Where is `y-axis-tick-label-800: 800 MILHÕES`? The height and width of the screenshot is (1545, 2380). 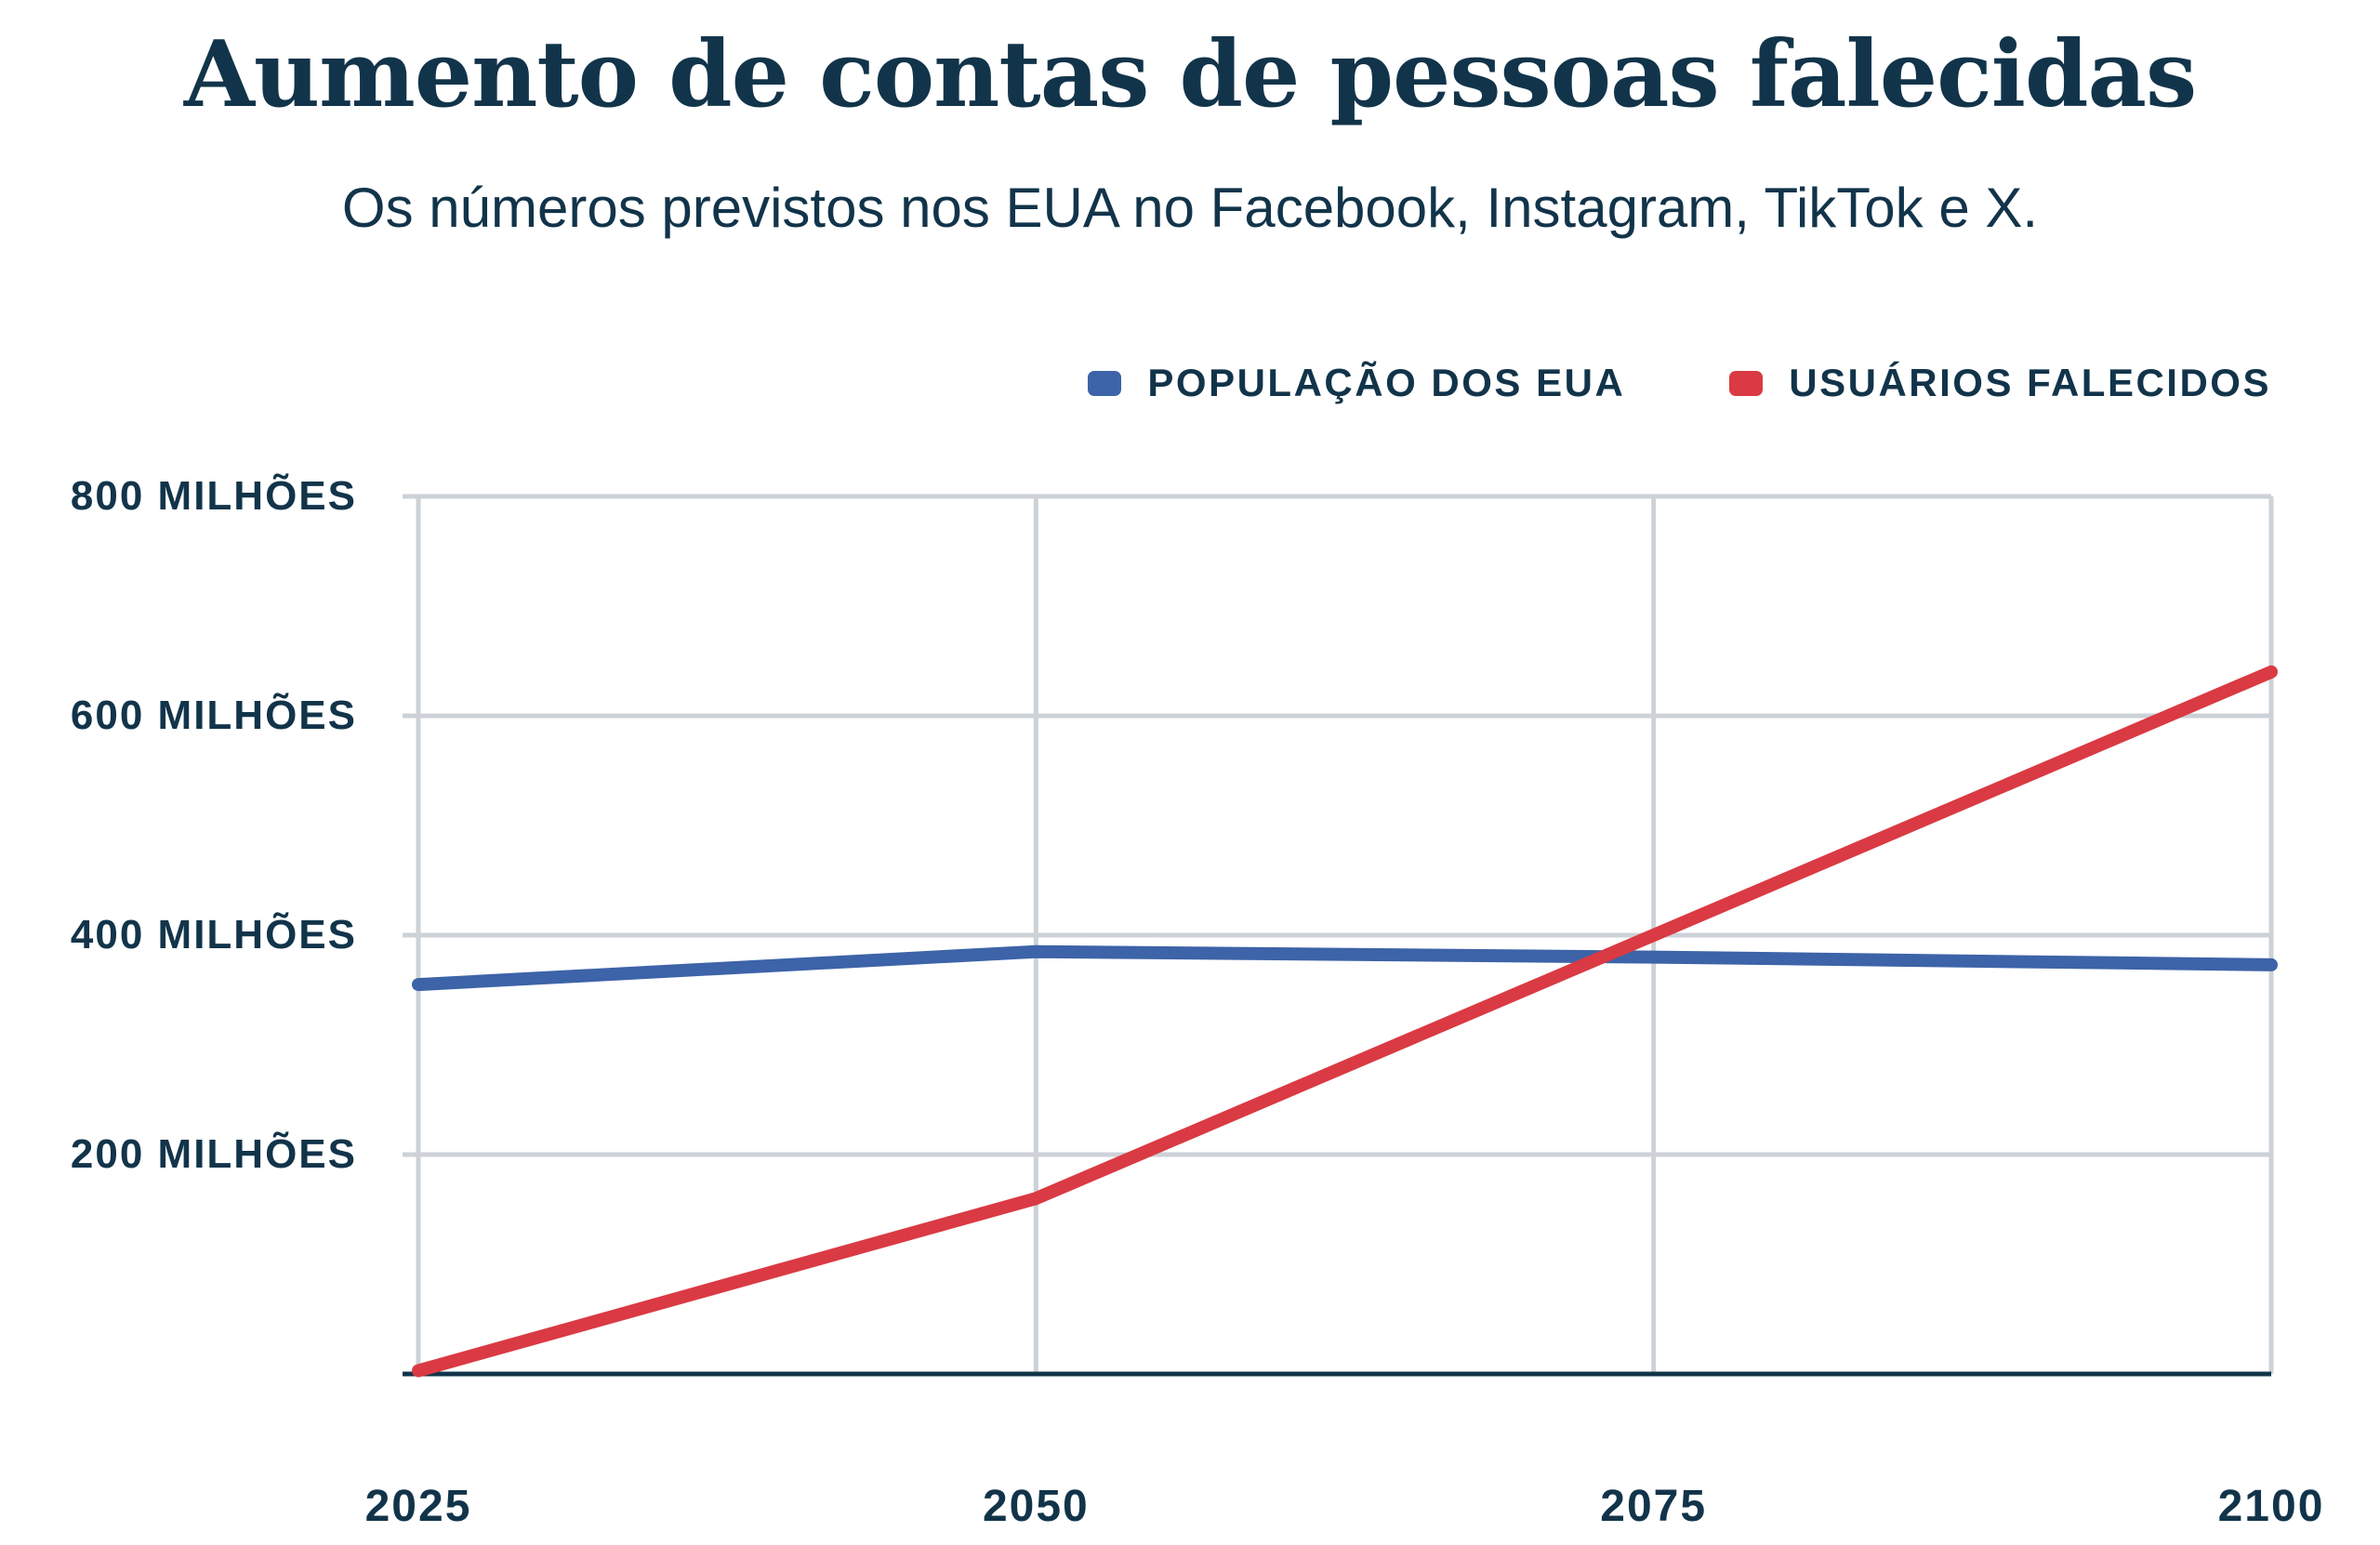 y-axis-tick-label-800: 800 MILHÕES is located at coordinates (213, 496).